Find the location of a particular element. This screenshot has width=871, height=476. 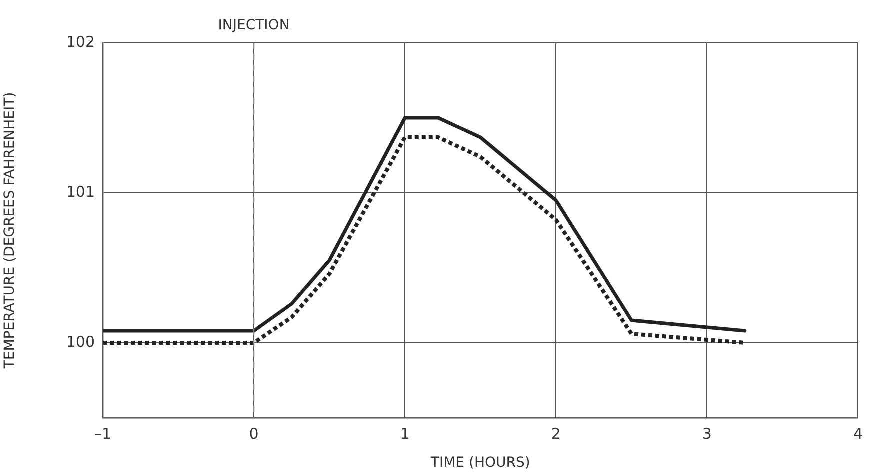

x-tick-label: 2 is located at coordinates (556, 433).